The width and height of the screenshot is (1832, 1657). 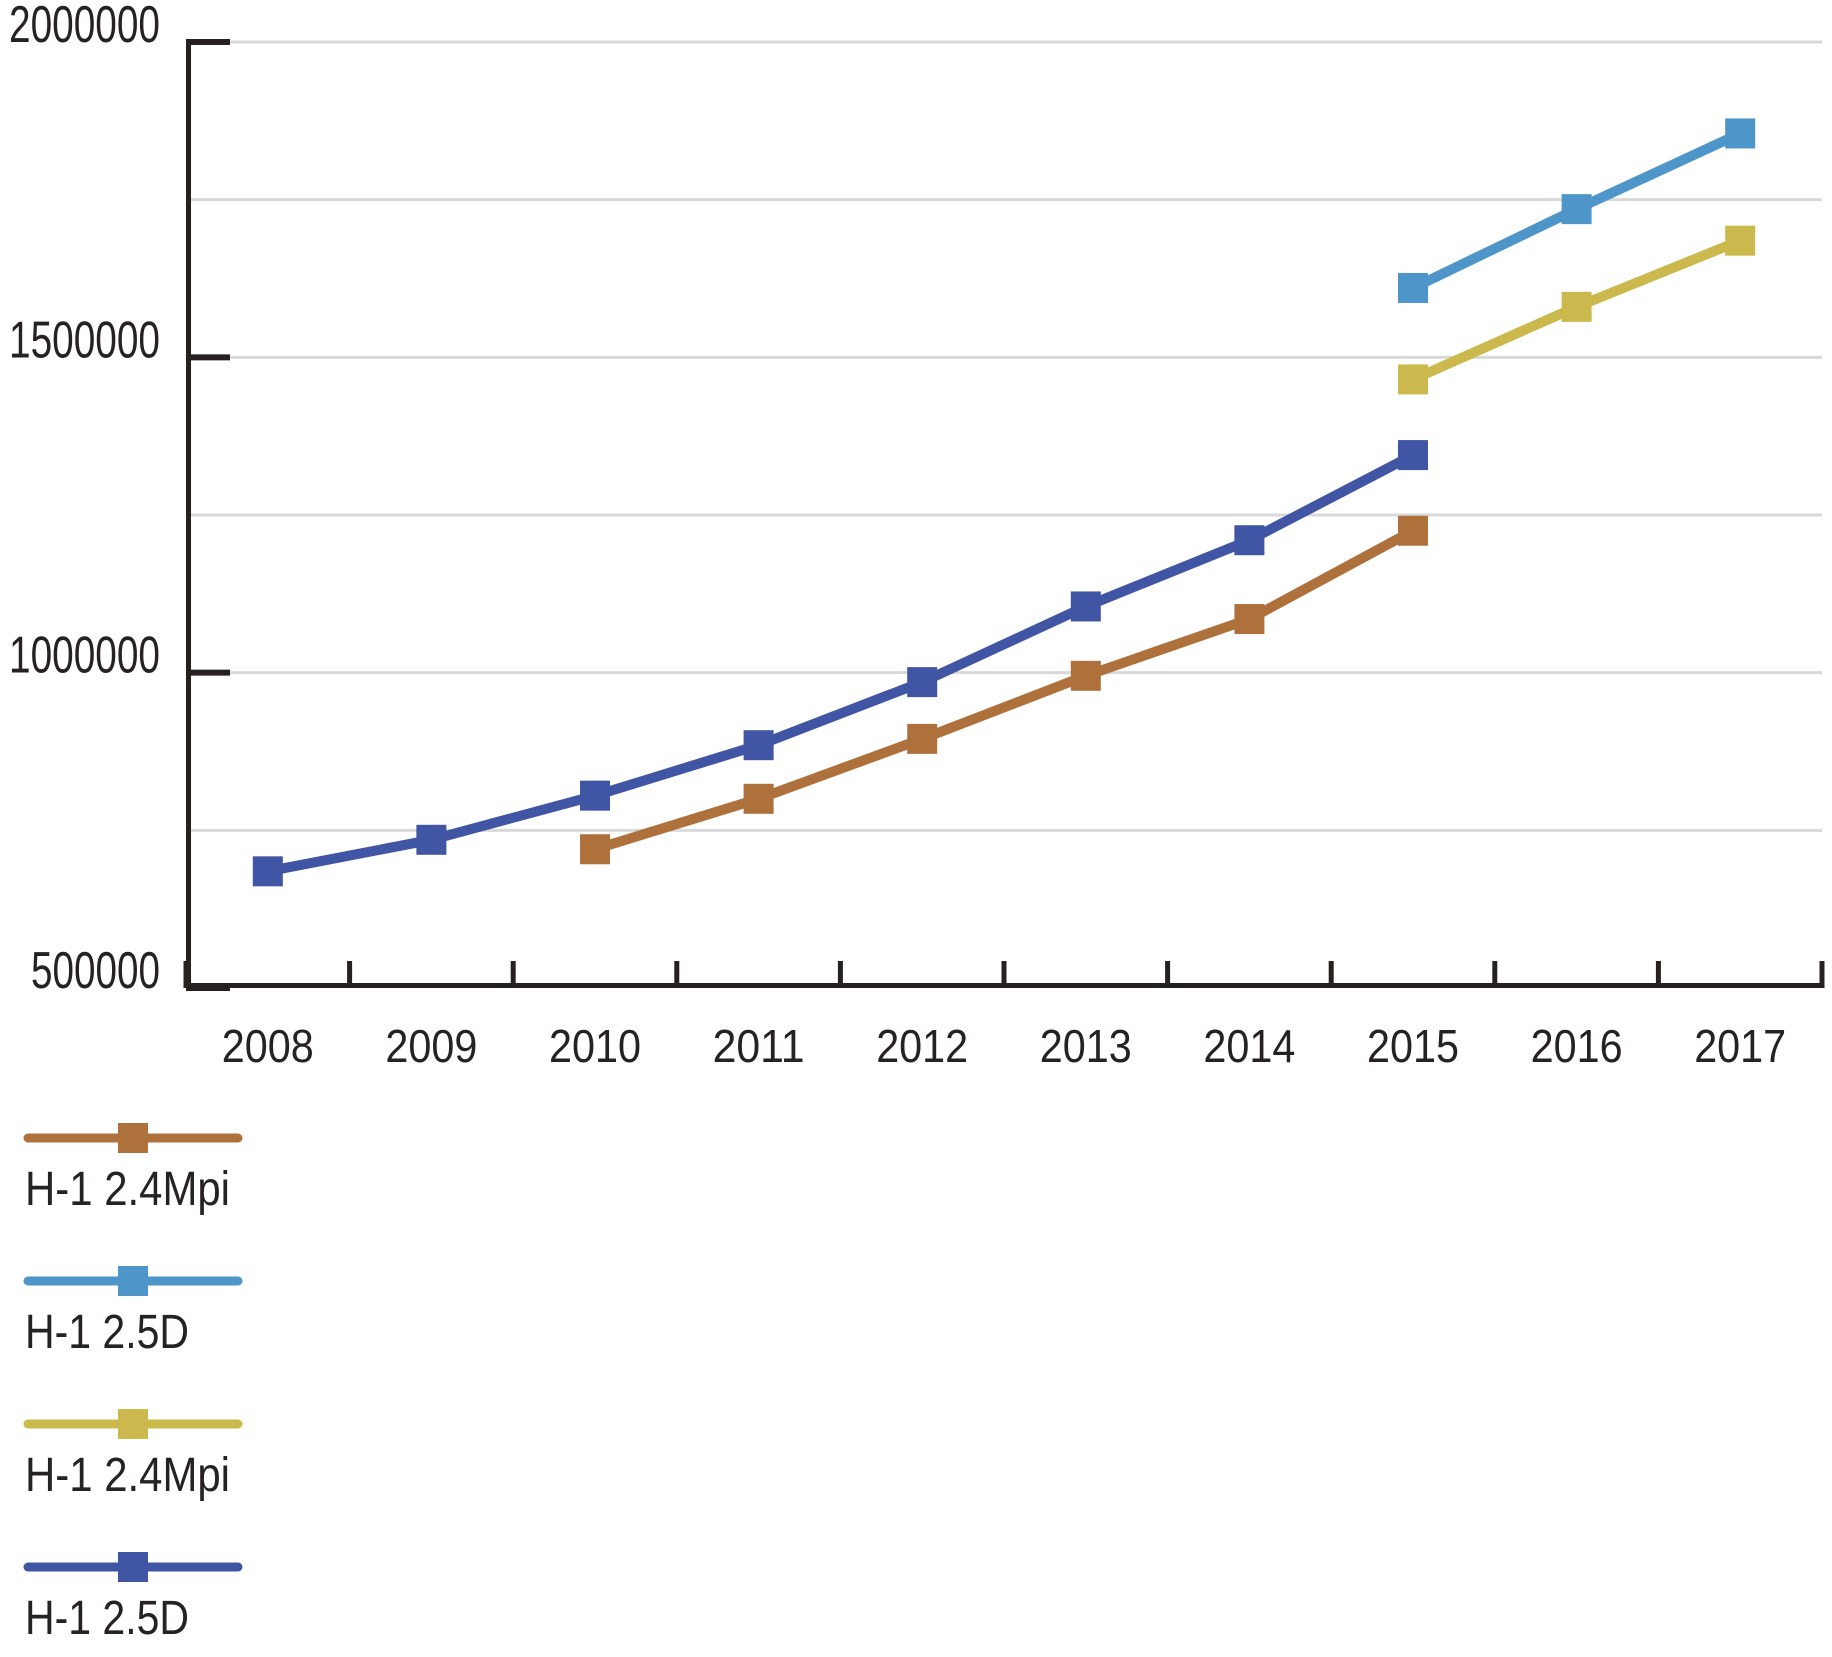 I want to click on x-axis-label: 2014, so click(x=1249, y=1046).